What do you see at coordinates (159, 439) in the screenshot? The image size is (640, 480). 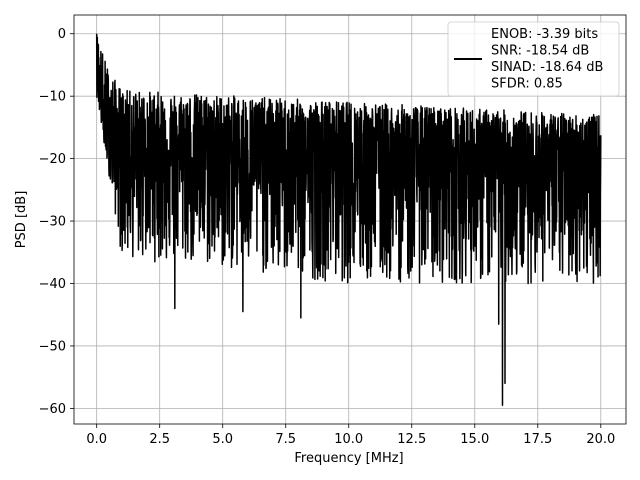 I see `x-tick-label: 2.5` at bounding box center [159, 439].